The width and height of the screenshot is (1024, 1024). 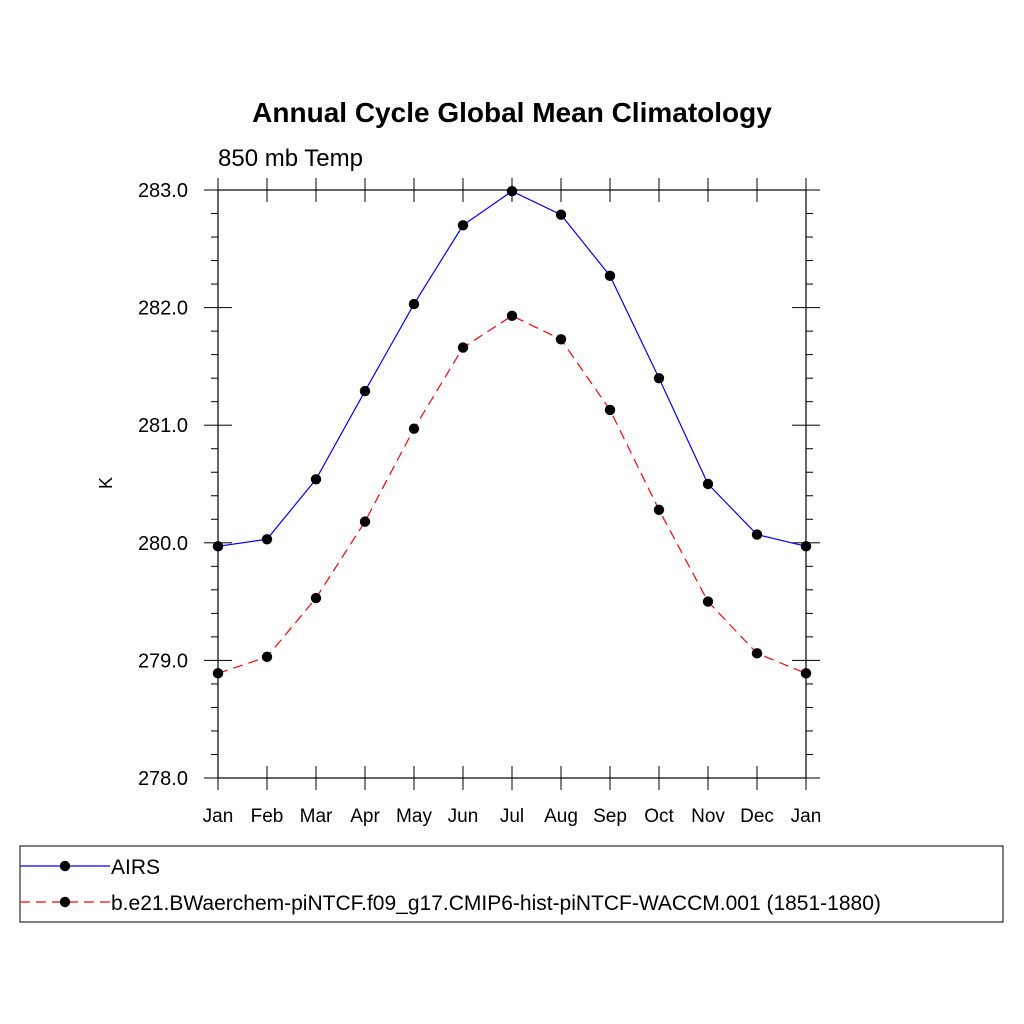 What do you see at coordinates (163, 309) in the screenshot?
I see `y-tick-label: 282.0` at bounding box center [163, 309].